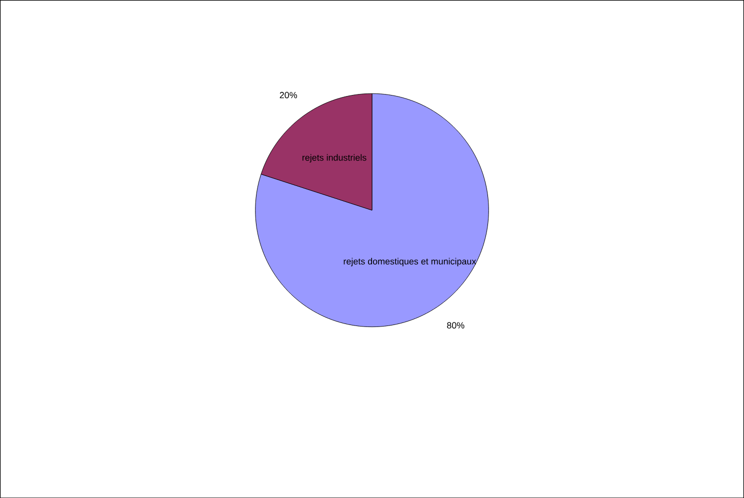  Describe the element at coordinates (455, 325) in the screenshot. I see `data-label: 80%` at that location.